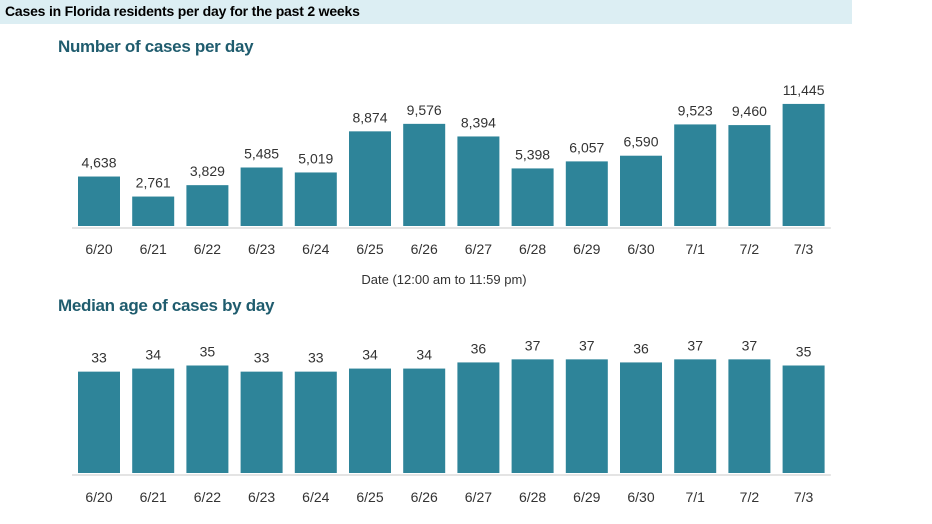 Image resolution: width=932 pixels, height=524 pixels. Describe the element at coordinates (208, 352) in the screenshot. I see `age-value-label-2: 35` at that location.